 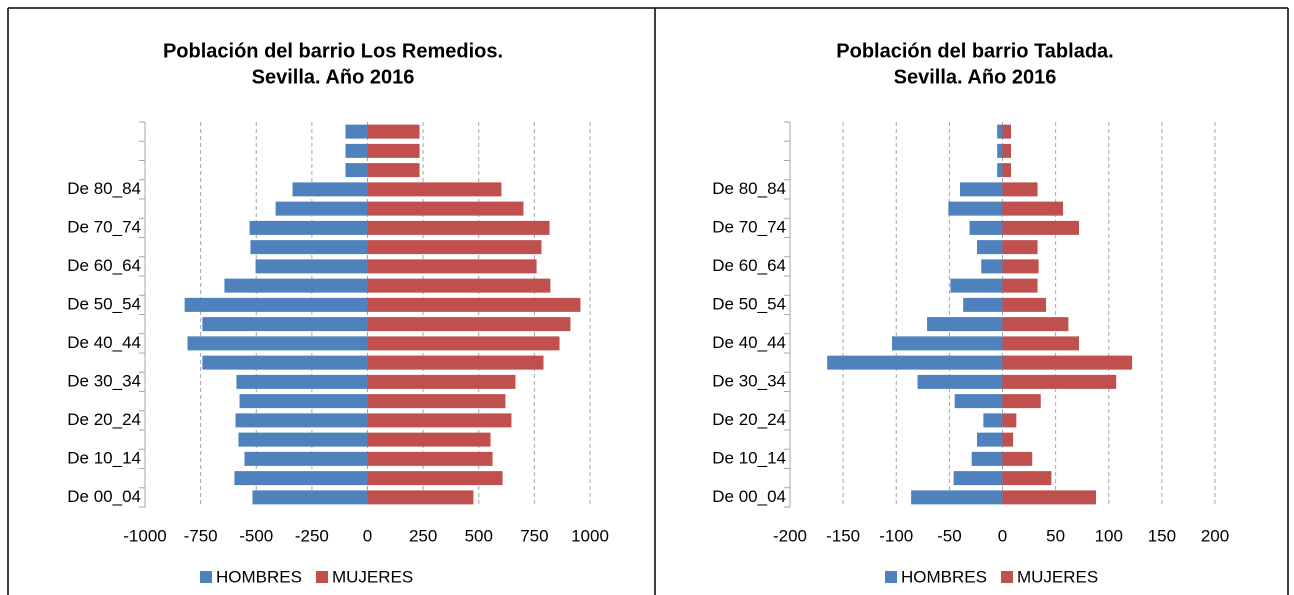 I want to click on x-tick-label: 250, so click(x=423, y=535).